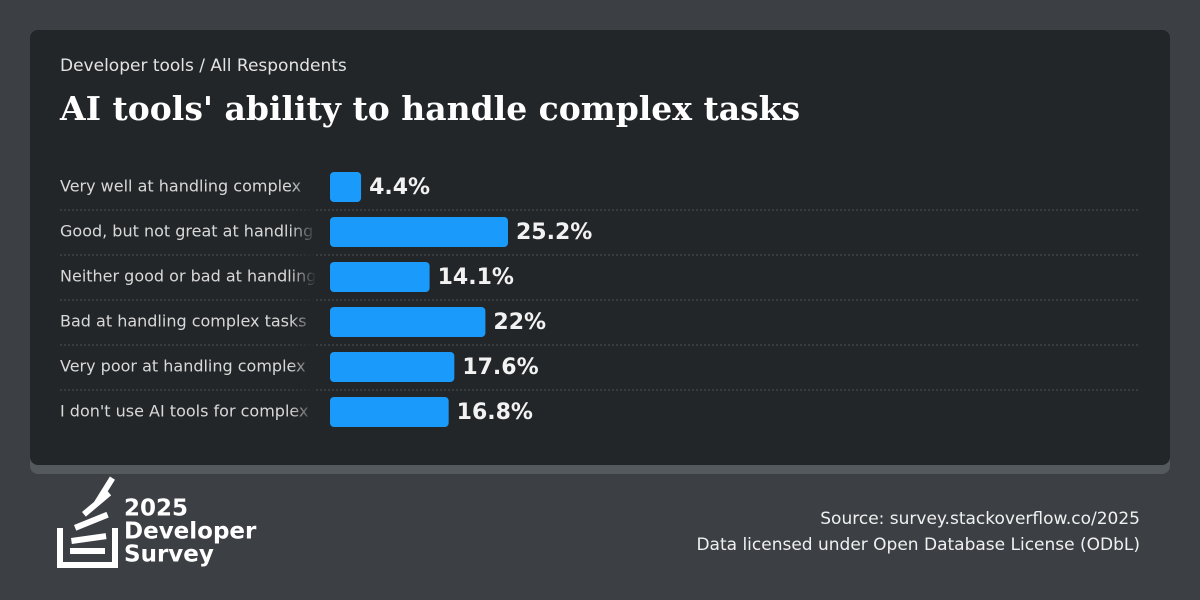 This screenshot has width=1200, height=600. I want to click on category-label: Good, but not great at handling, so click(186, 231).